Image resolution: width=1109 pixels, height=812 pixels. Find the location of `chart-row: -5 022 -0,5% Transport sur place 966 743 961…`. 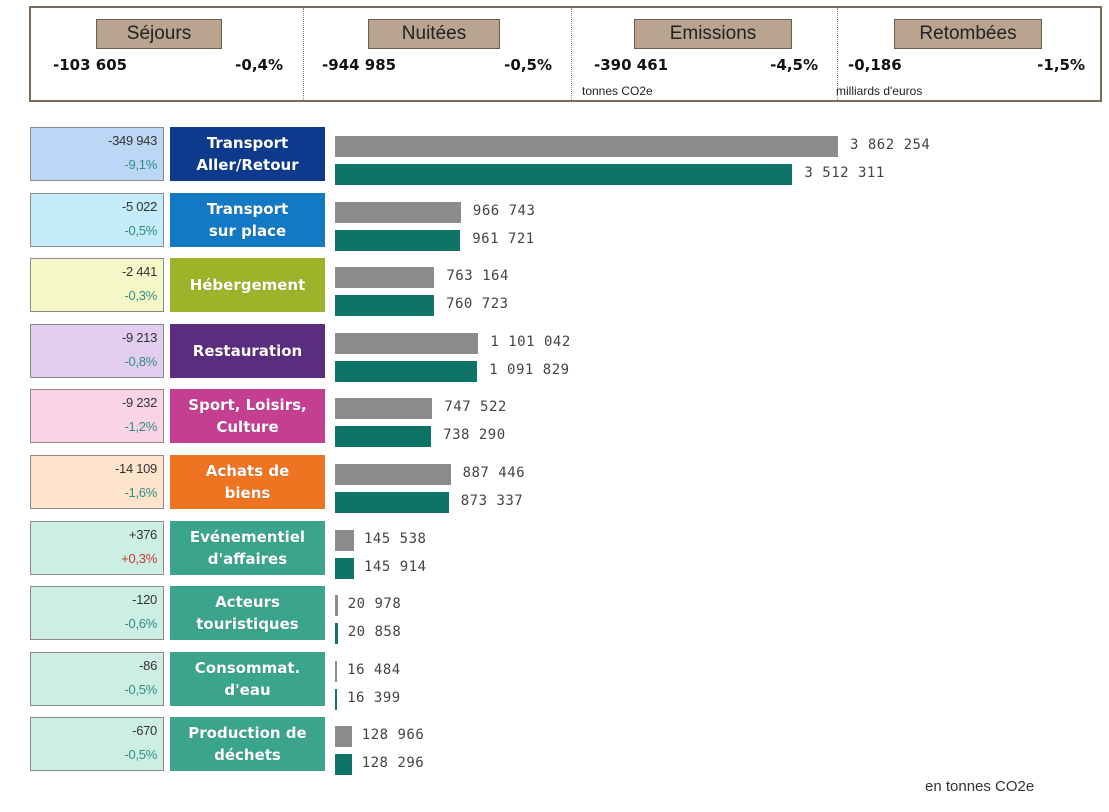

chart-row: -5 022 -0,5% Transport sur place 966 743 961… is located at coordinates (554, 222).